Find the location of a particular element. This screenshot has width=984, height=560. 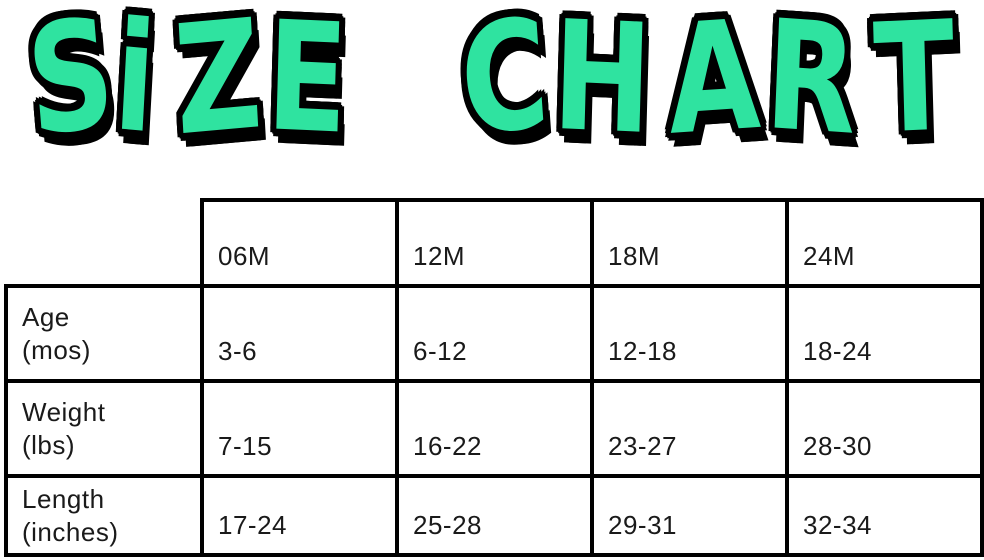

row-label-age: Age (mos) is located at coordinates (104, 333).